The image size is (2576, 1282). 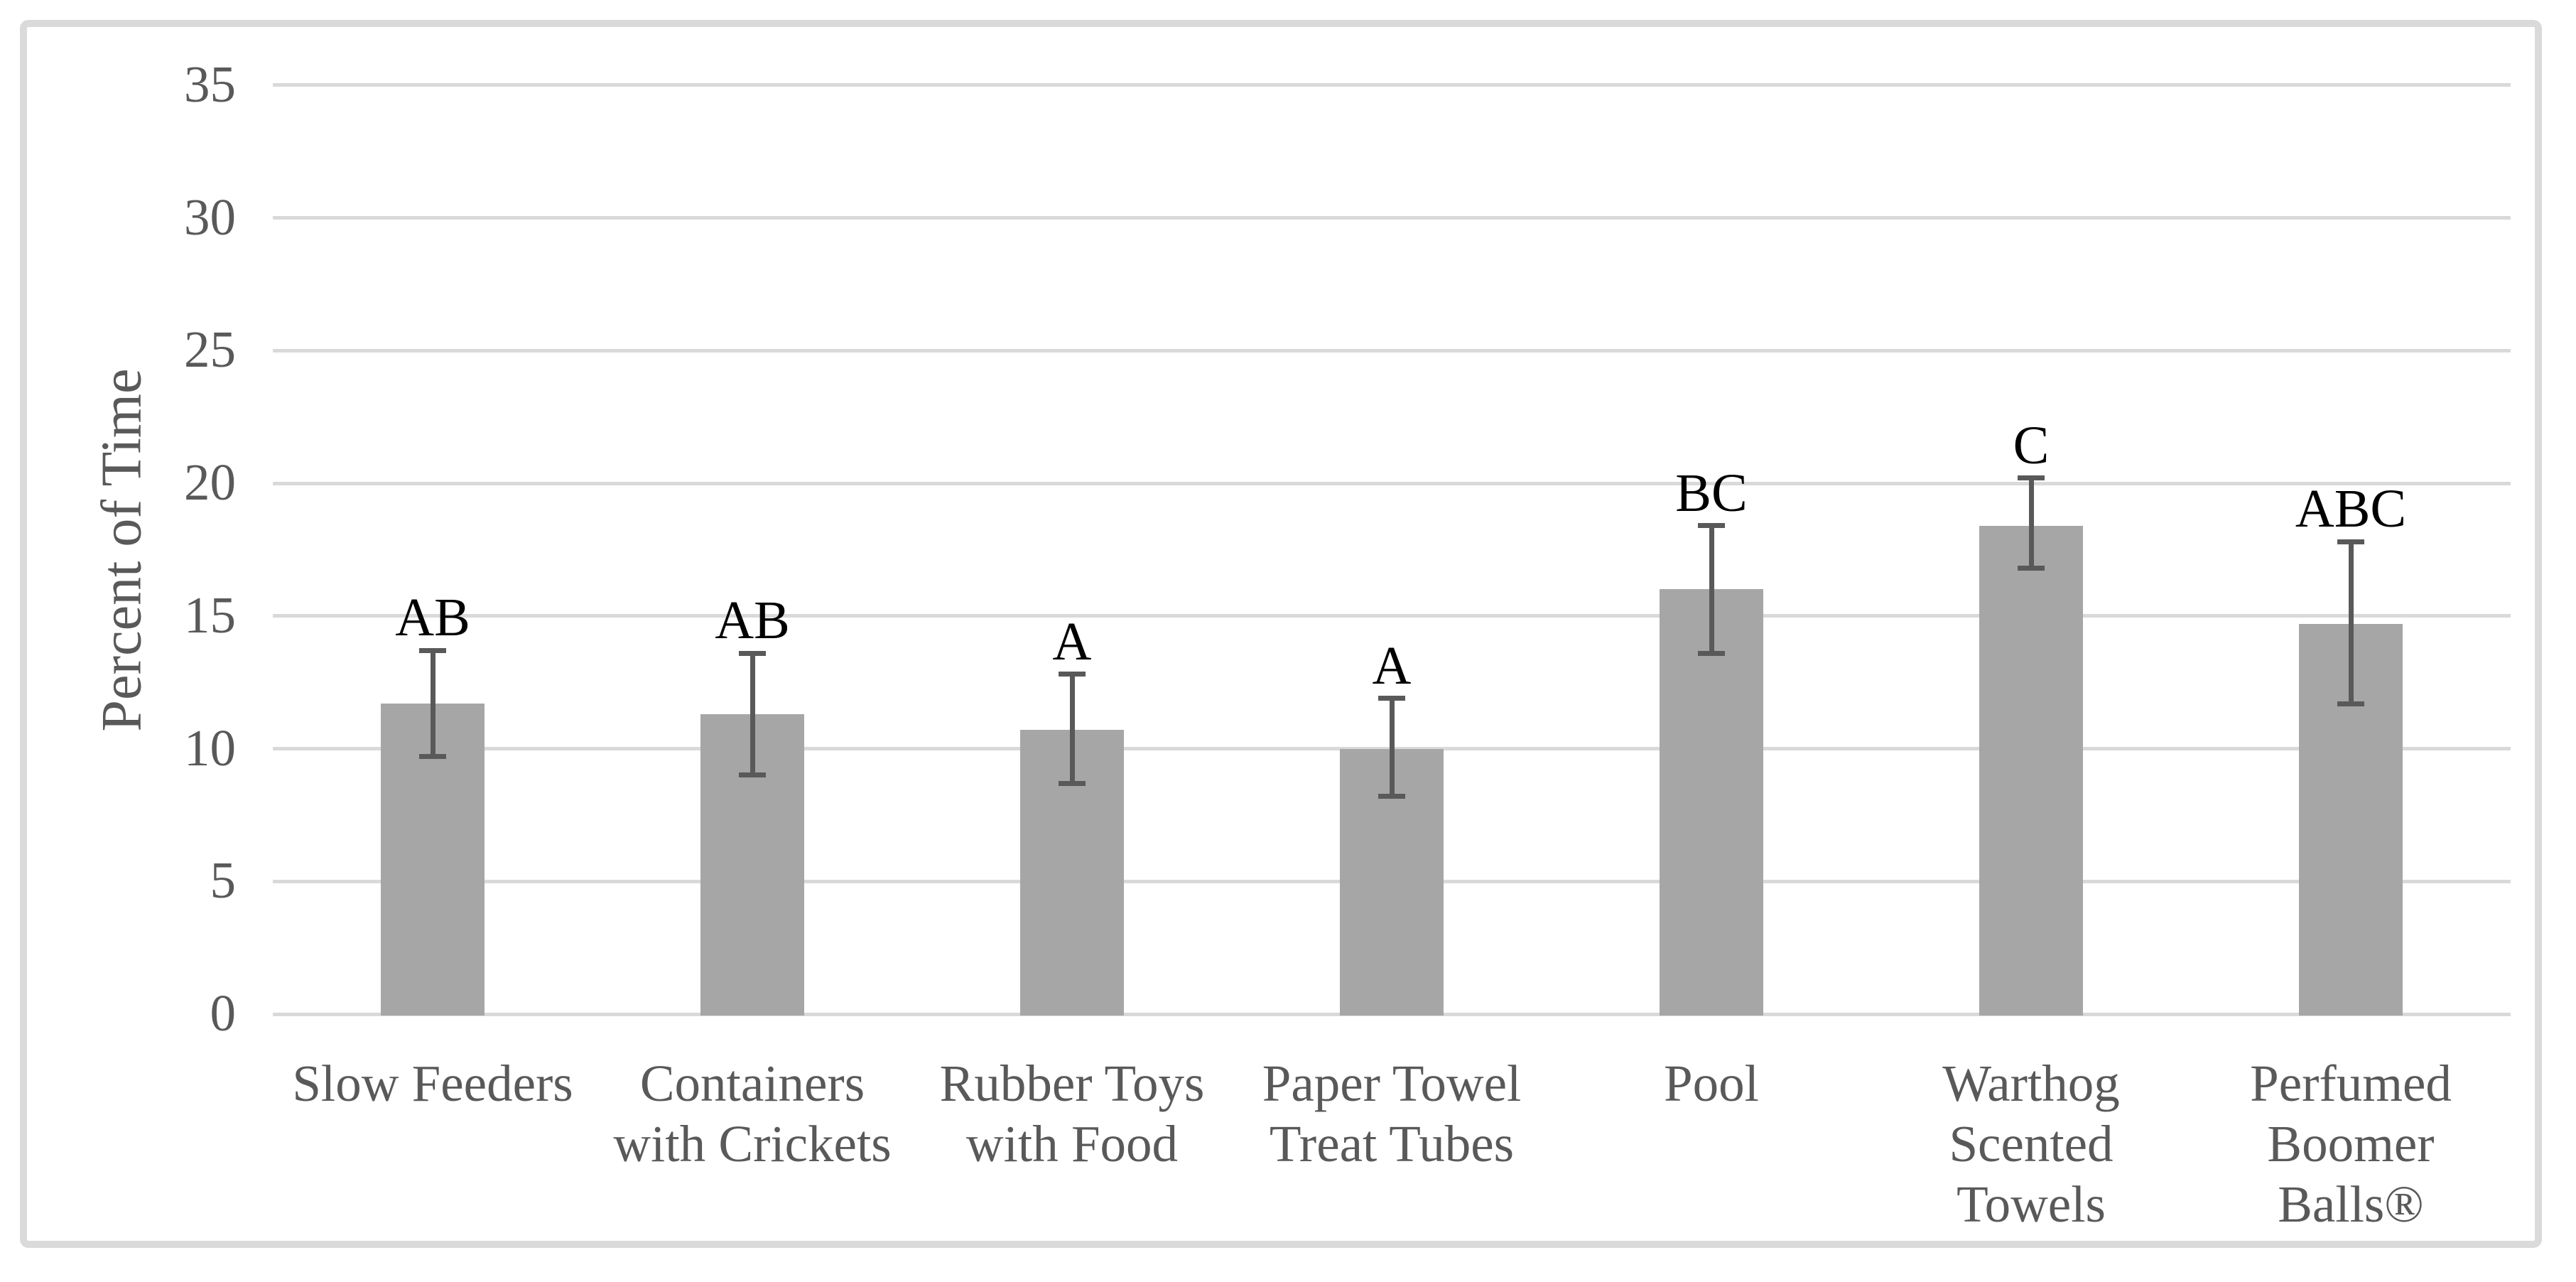 I want to click on category-label: Paper Towel Treat Tubes, so click(x=1392, y=1114).